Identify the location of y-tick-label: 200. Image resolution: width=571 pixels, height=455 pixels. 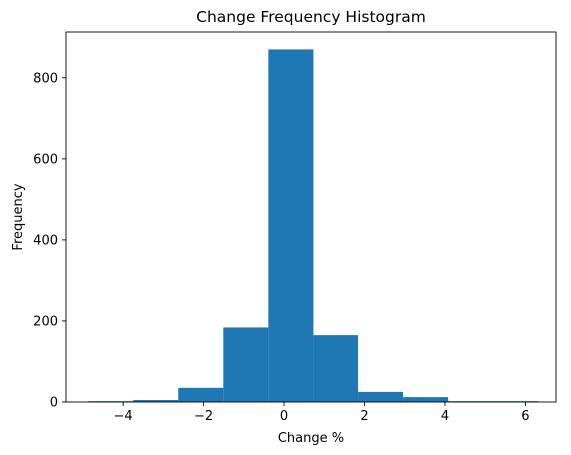
(45, 321).